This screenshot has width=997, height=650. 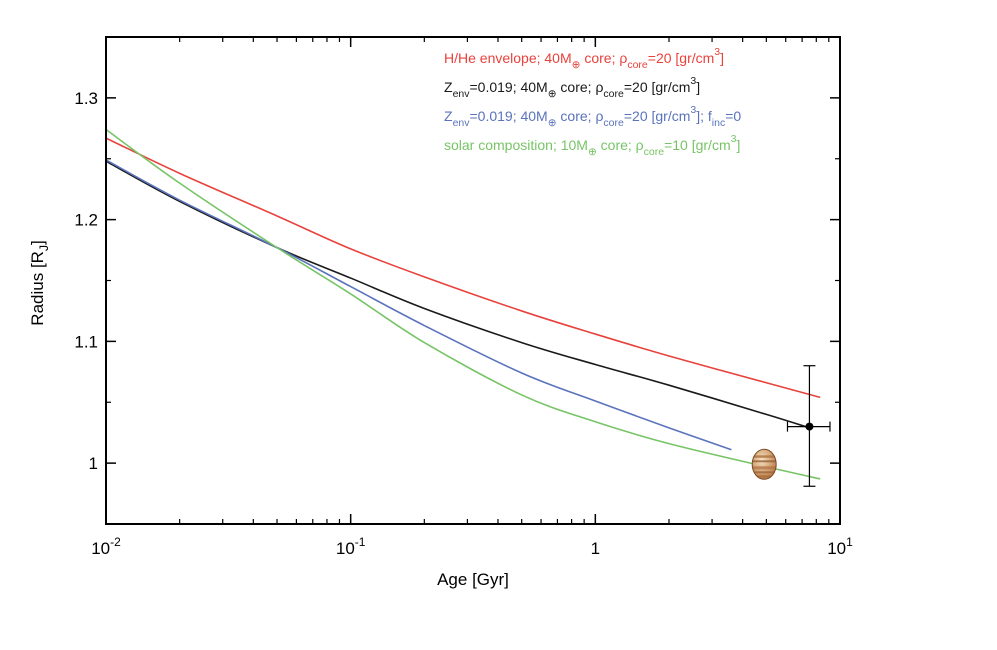 I want to click on y-tick-label-1: 1, so click(x=93, y=463).